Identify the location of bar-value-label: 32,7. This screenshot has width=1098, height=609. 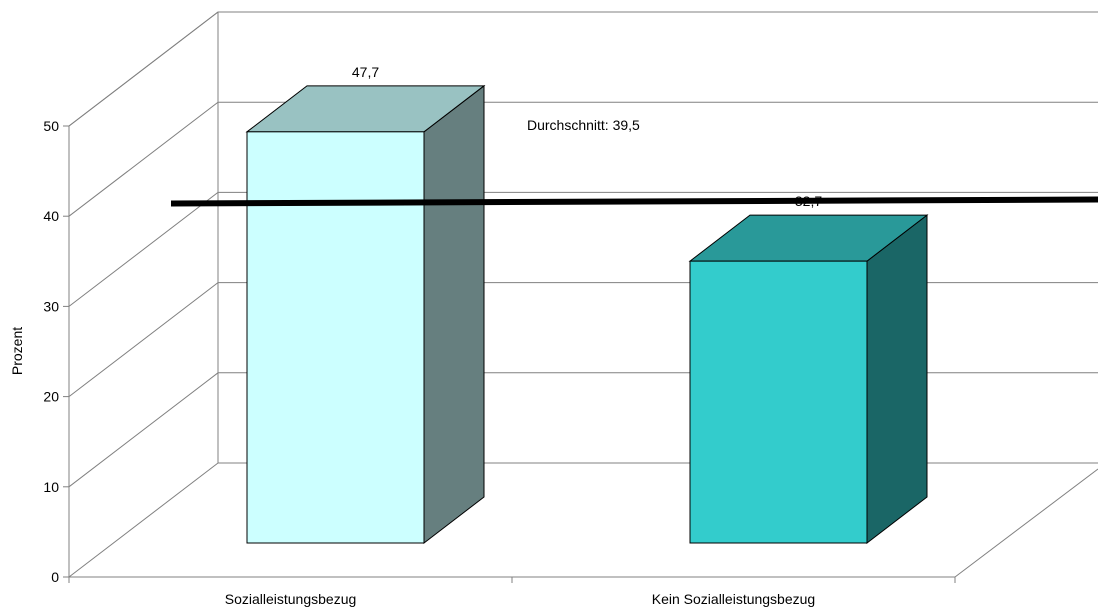
(808, 201).